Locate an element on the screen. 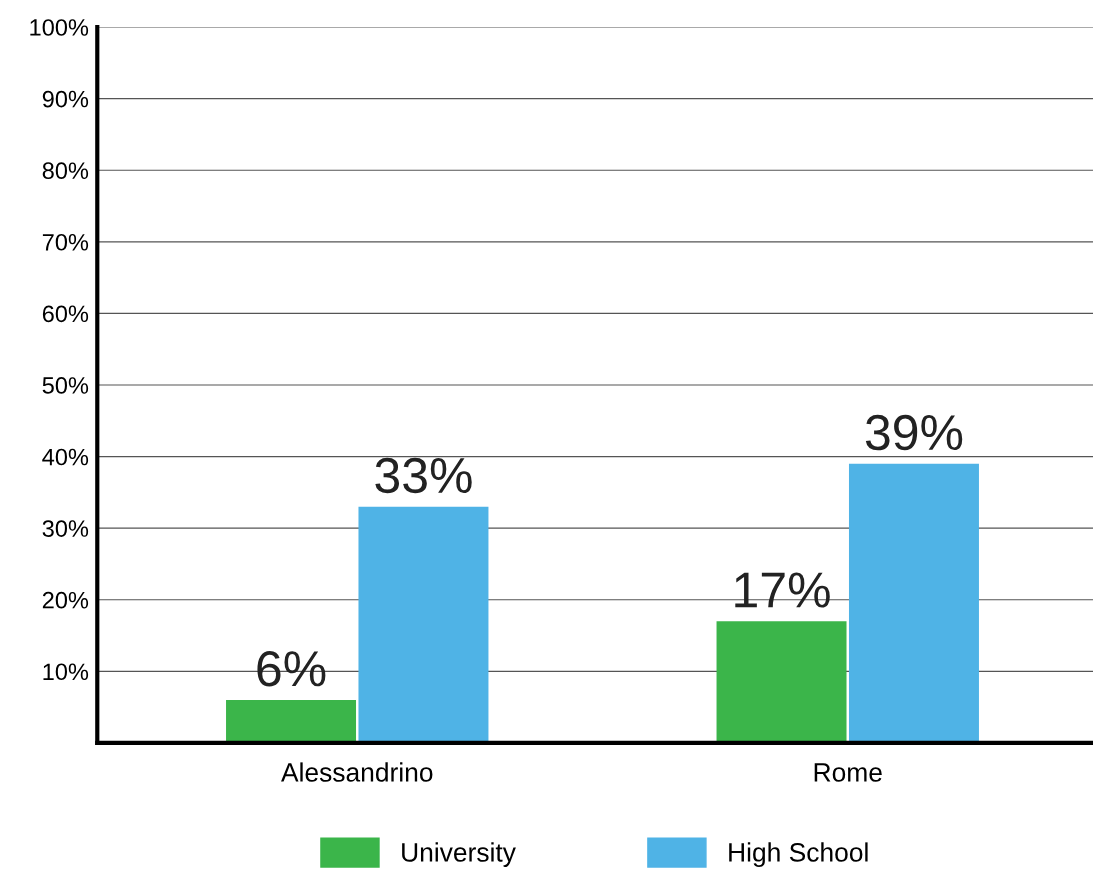  x-tick-label: Rome is located at coordinates (848, 772).